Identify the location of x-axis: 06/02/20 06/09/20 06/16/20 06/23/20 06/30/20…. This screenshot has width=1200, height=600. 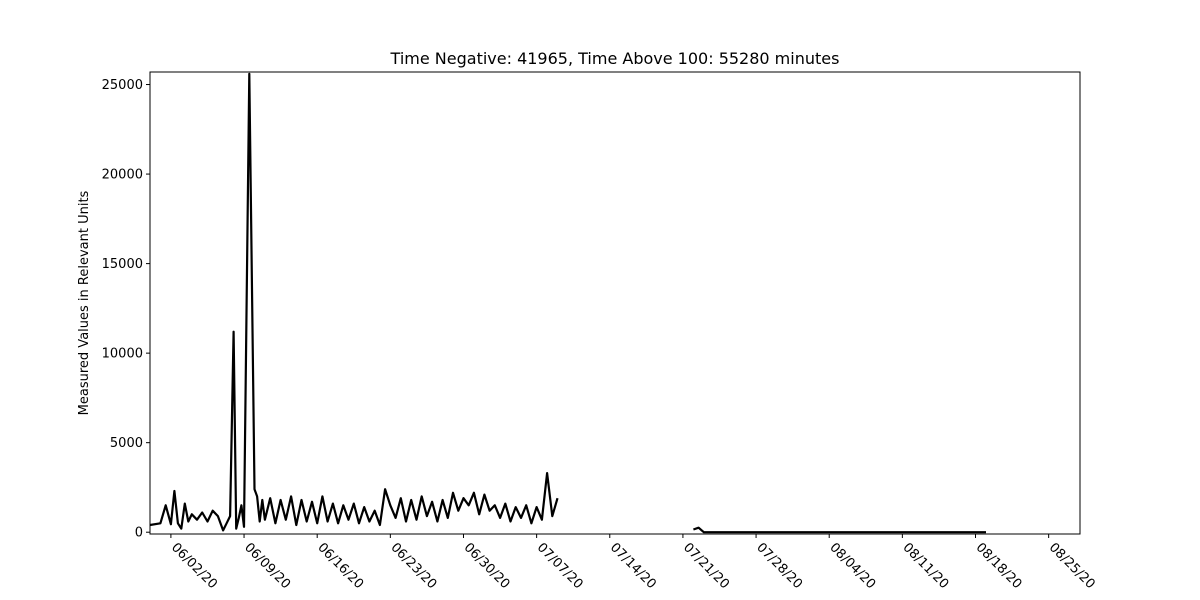
(633, 563).